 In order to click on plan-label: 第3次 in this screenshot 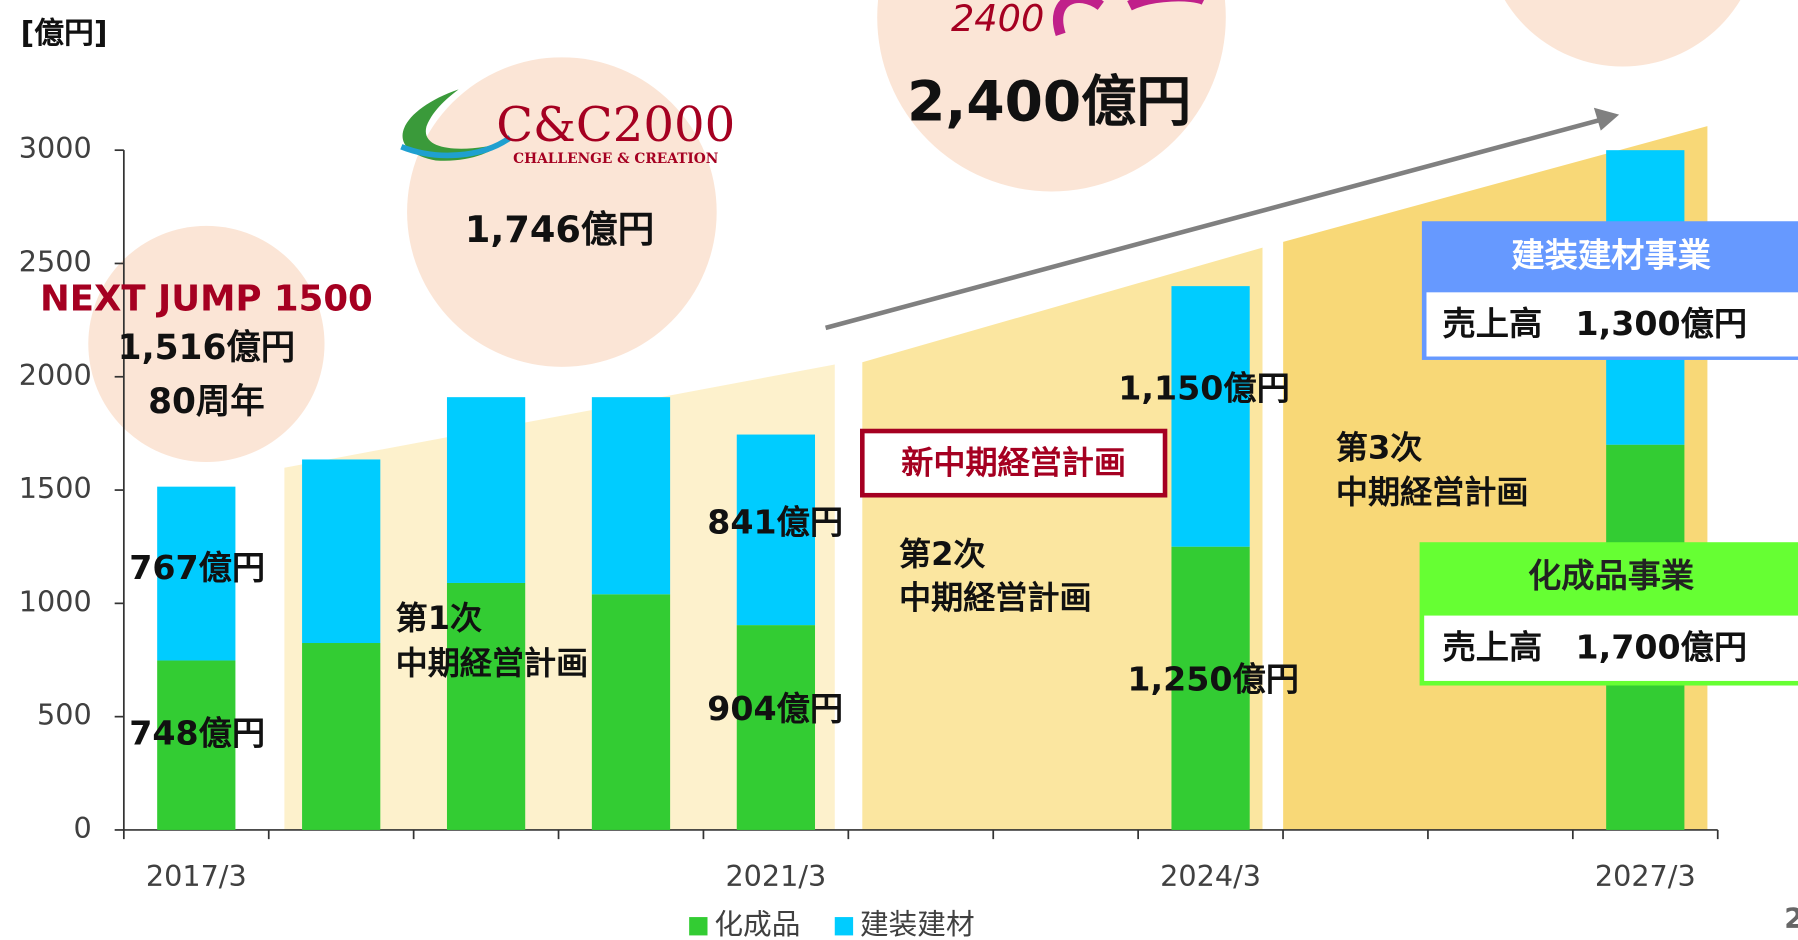, I will do `click(1379, 447)`.